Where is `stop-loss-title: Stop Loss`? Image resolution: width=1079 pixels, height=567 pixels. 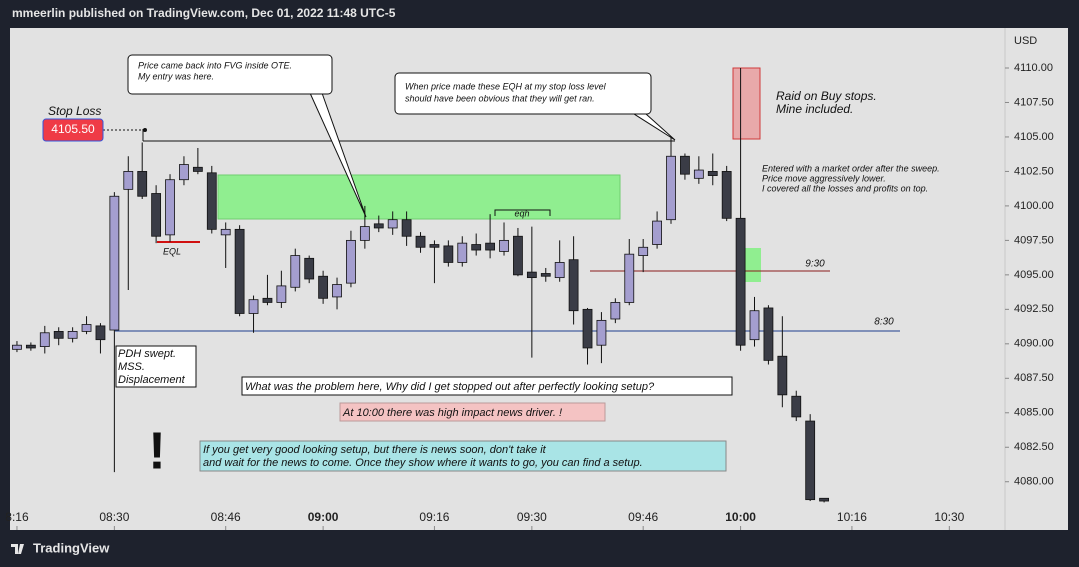 stop-loss-title: Stop Loss is located at coordinates (74, 111).